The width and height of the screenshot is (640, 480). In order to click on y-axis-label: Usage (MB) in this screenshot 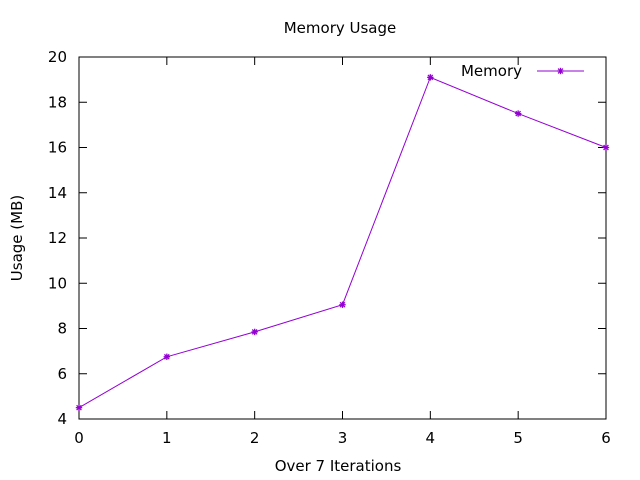, I will do `click(17, 238)`.